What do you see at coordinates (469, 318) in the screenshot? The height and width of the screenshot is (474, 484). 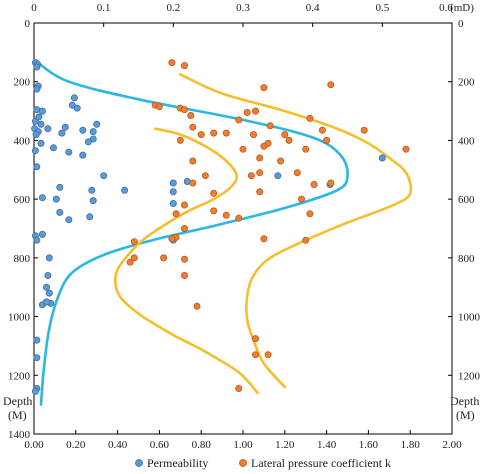 I see `right-tick-label: 1000` at bounding box center [469, 318].